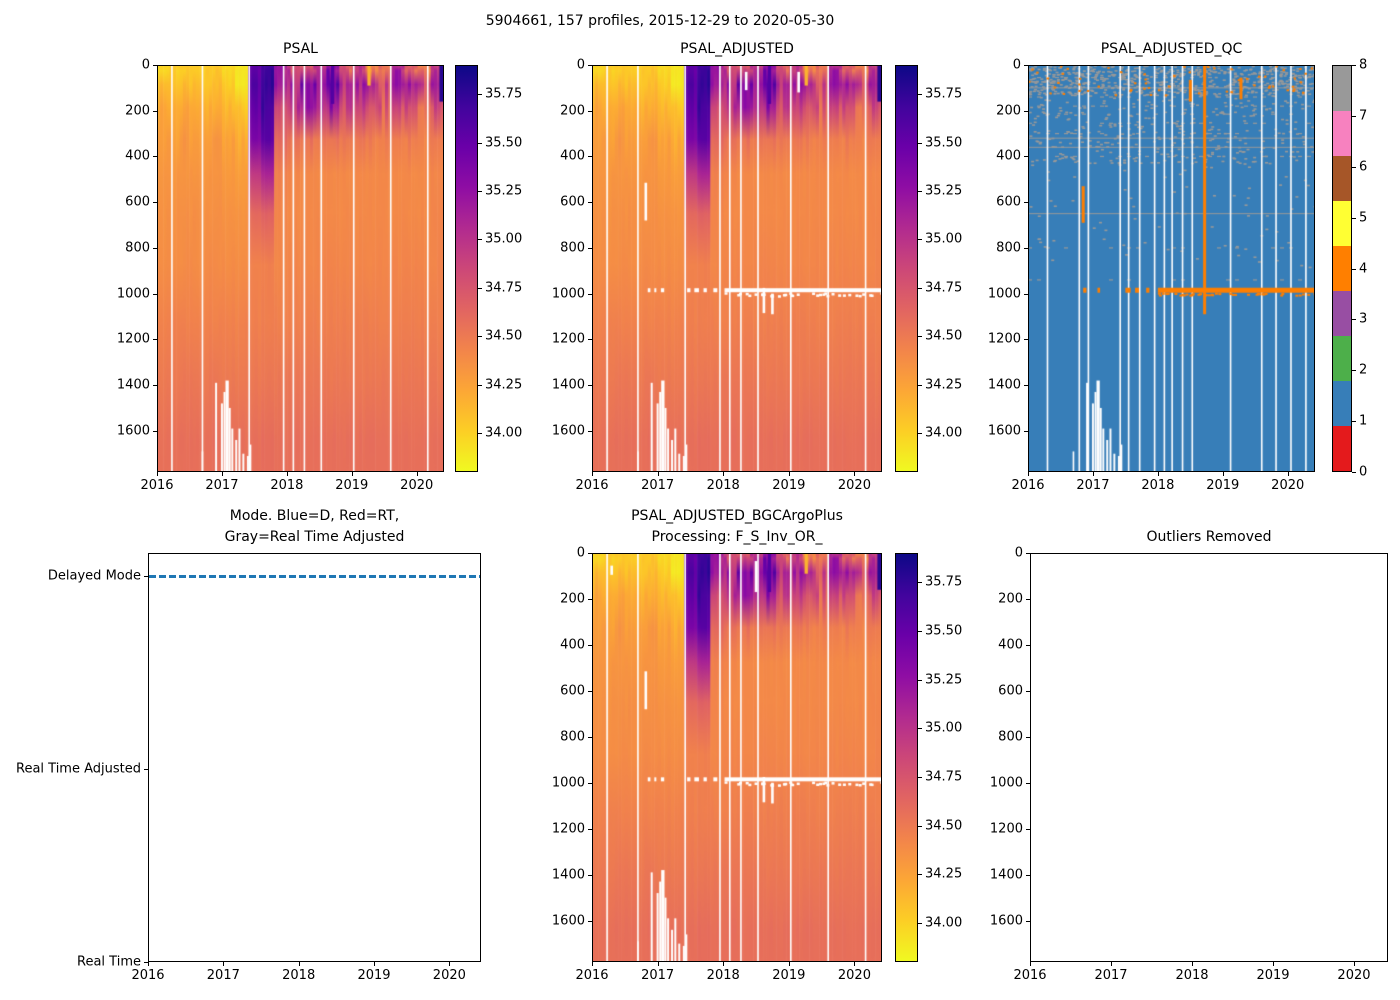 The width and height of the screenshot is (1400, 1000). I want to click on colorbar-tick-label: 7, so click(1363, 116).